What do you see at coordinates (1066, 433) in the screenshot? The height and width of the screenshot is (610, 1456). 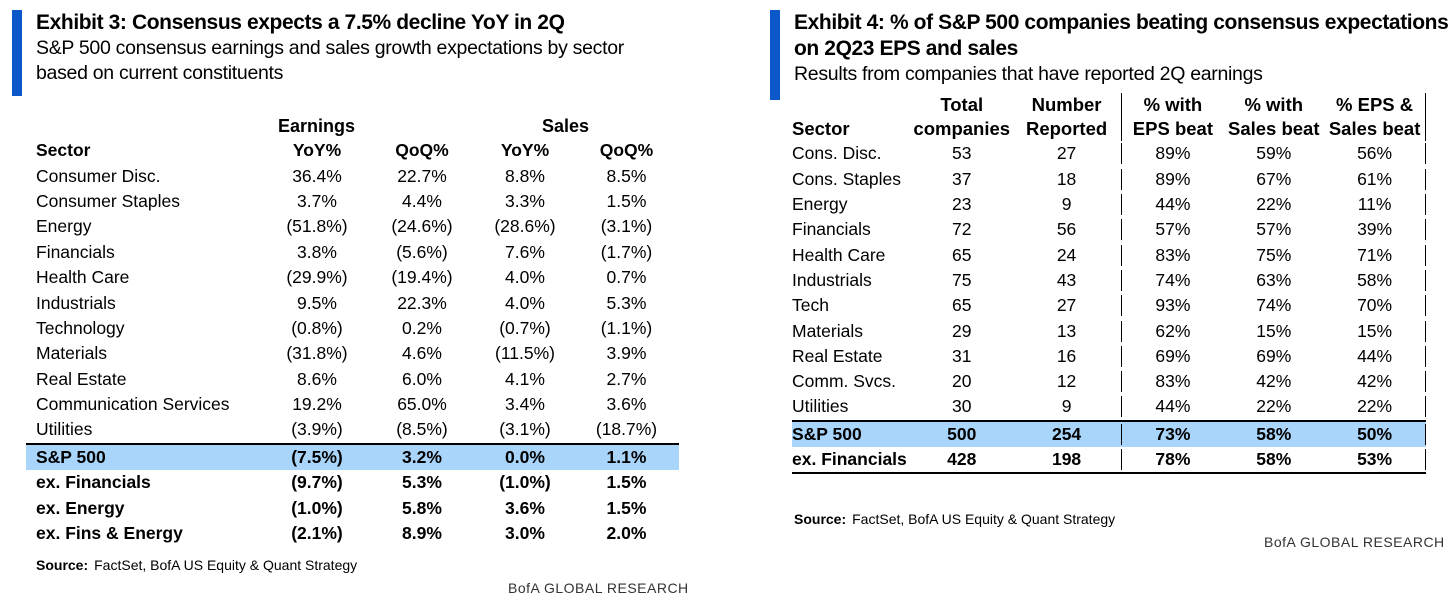 I see `value-cell: 254` at bounding box center [1066, 433].